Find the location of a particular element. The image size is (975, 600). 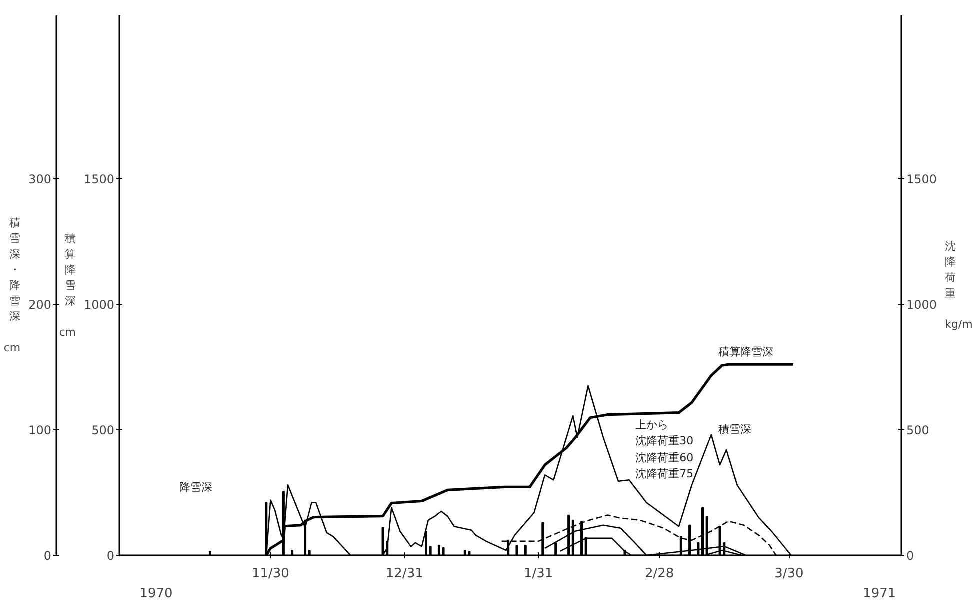

text: 1970 is located at coordinates (156, 593).